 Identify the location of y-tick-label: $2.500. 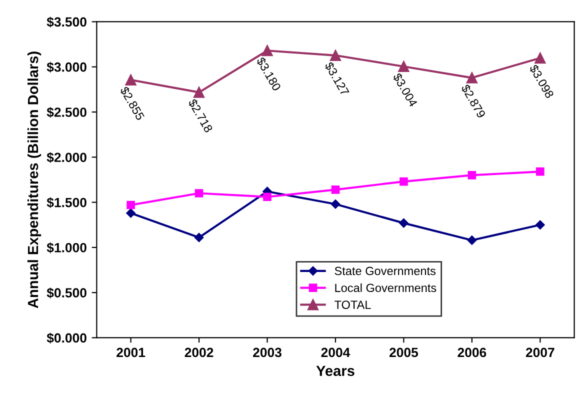
(66, 112).